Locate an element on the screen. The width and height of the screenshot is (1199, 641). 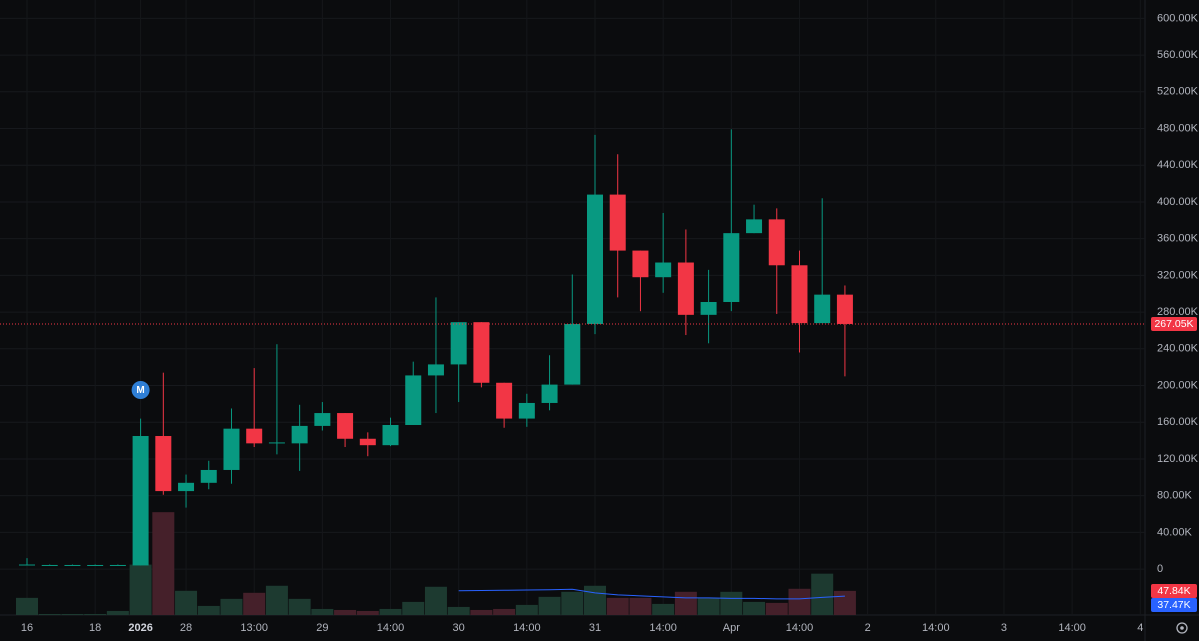
x-tick-label: 18 is located at coordinates (95, 628).